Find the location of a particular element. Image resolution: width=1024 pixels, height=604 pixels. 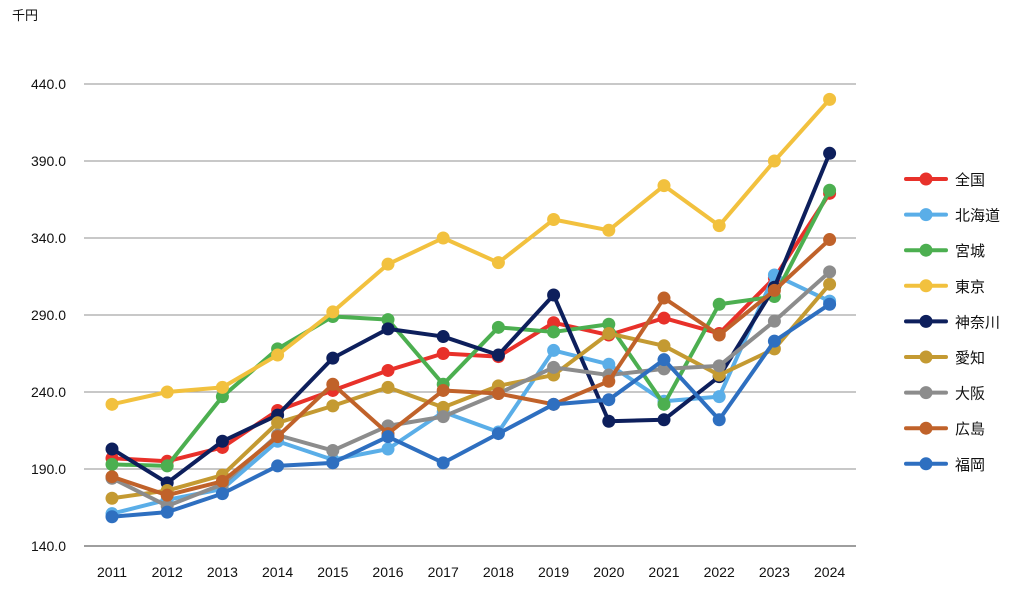

x-tick-label: 2021 is located at coordinates (663, 572).